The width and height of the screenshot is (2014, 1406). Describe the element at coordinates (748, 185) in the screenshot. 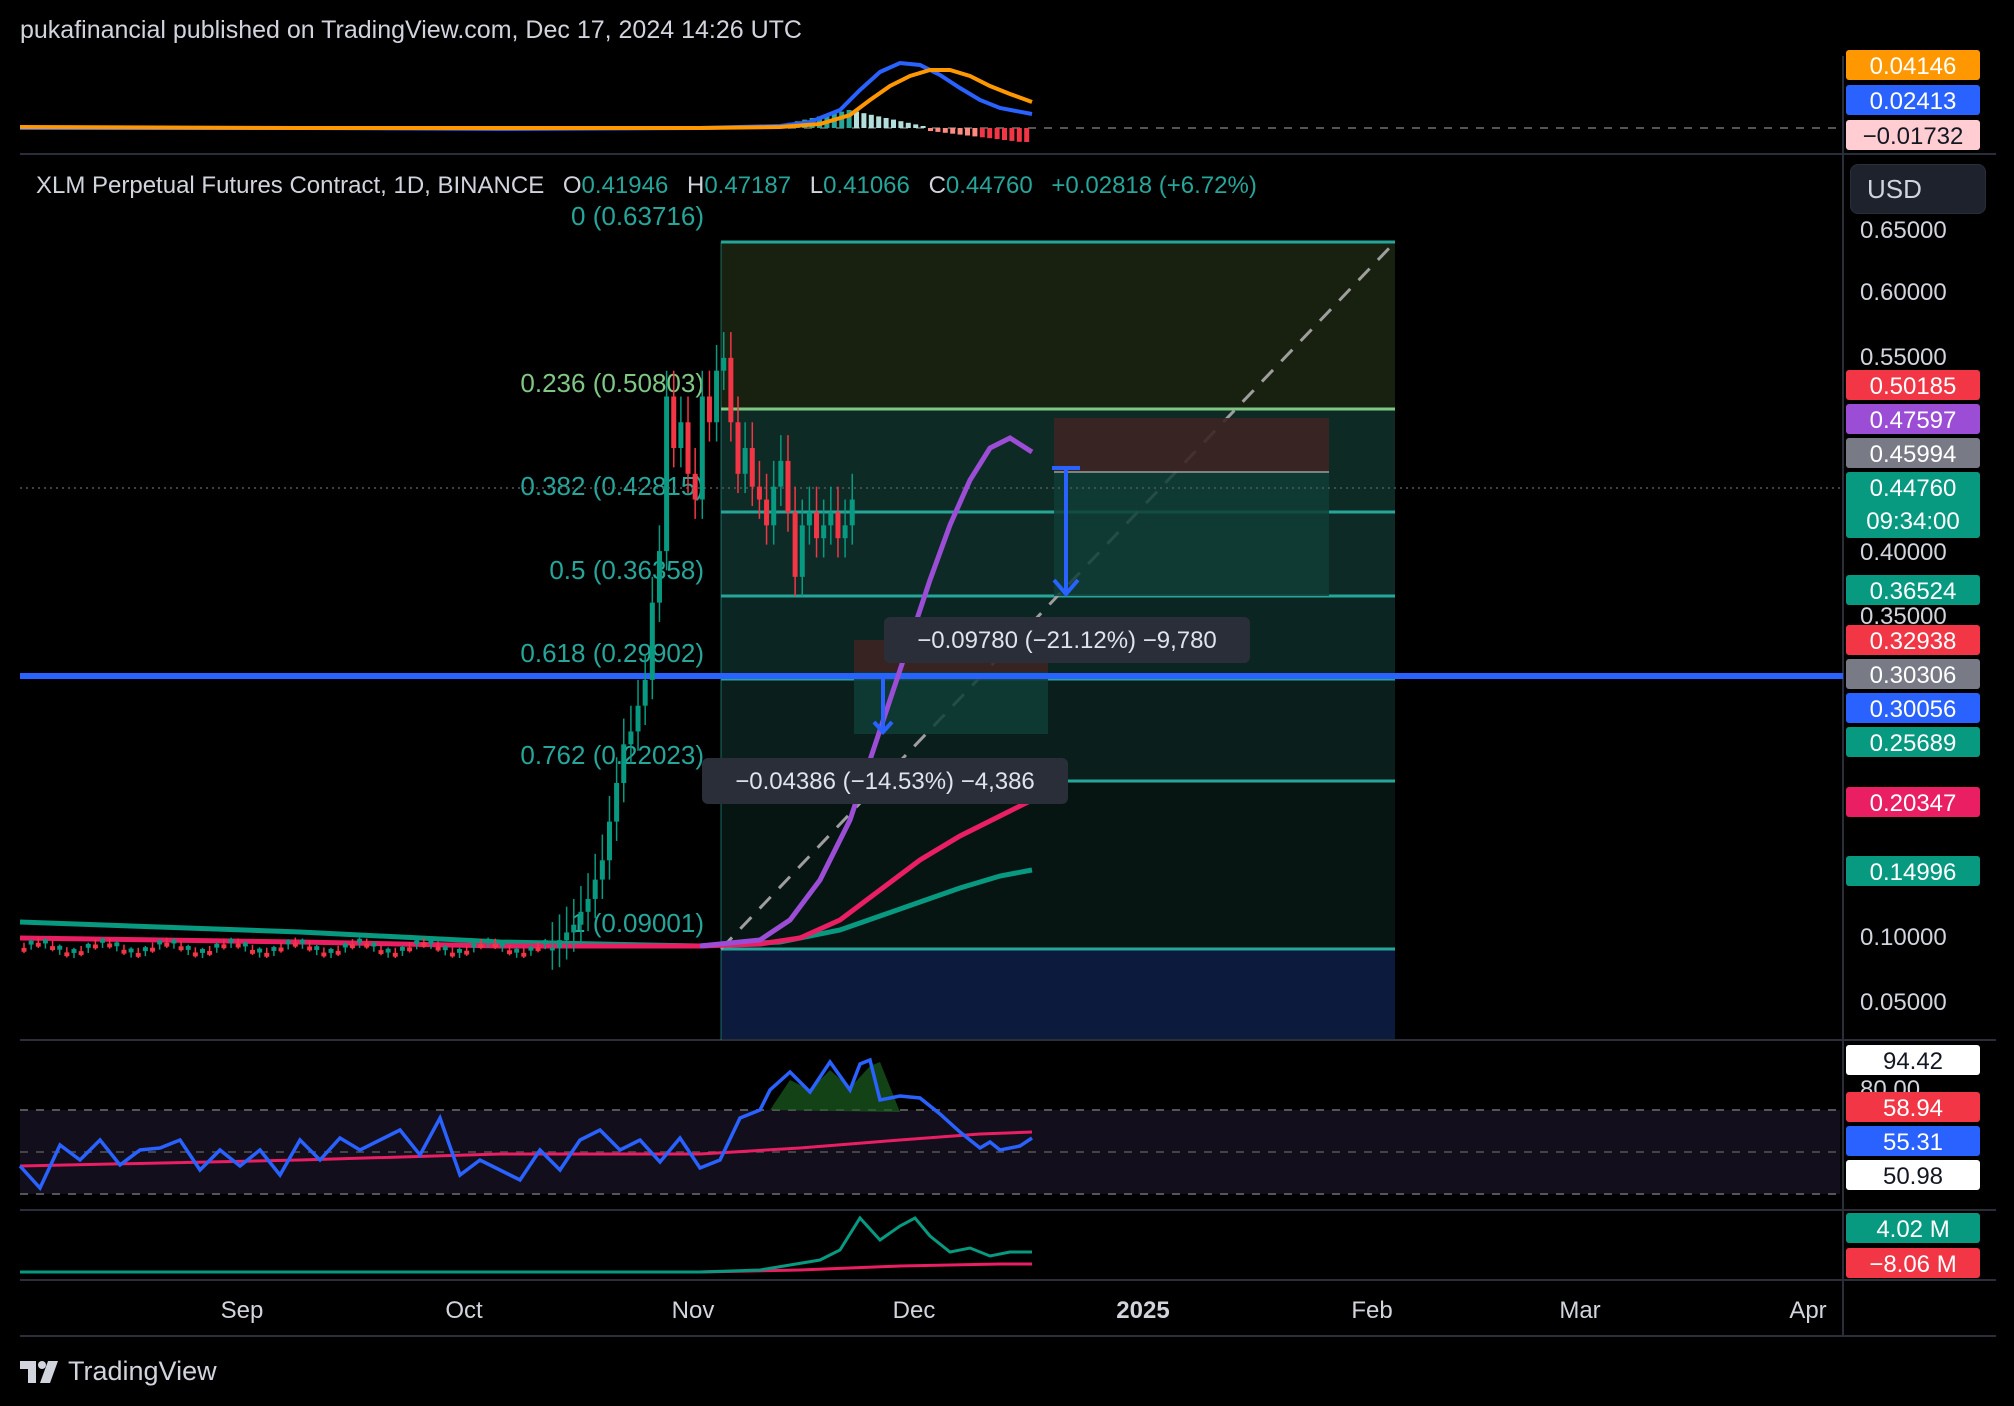

I see `high-value: 0.47187` at that location.